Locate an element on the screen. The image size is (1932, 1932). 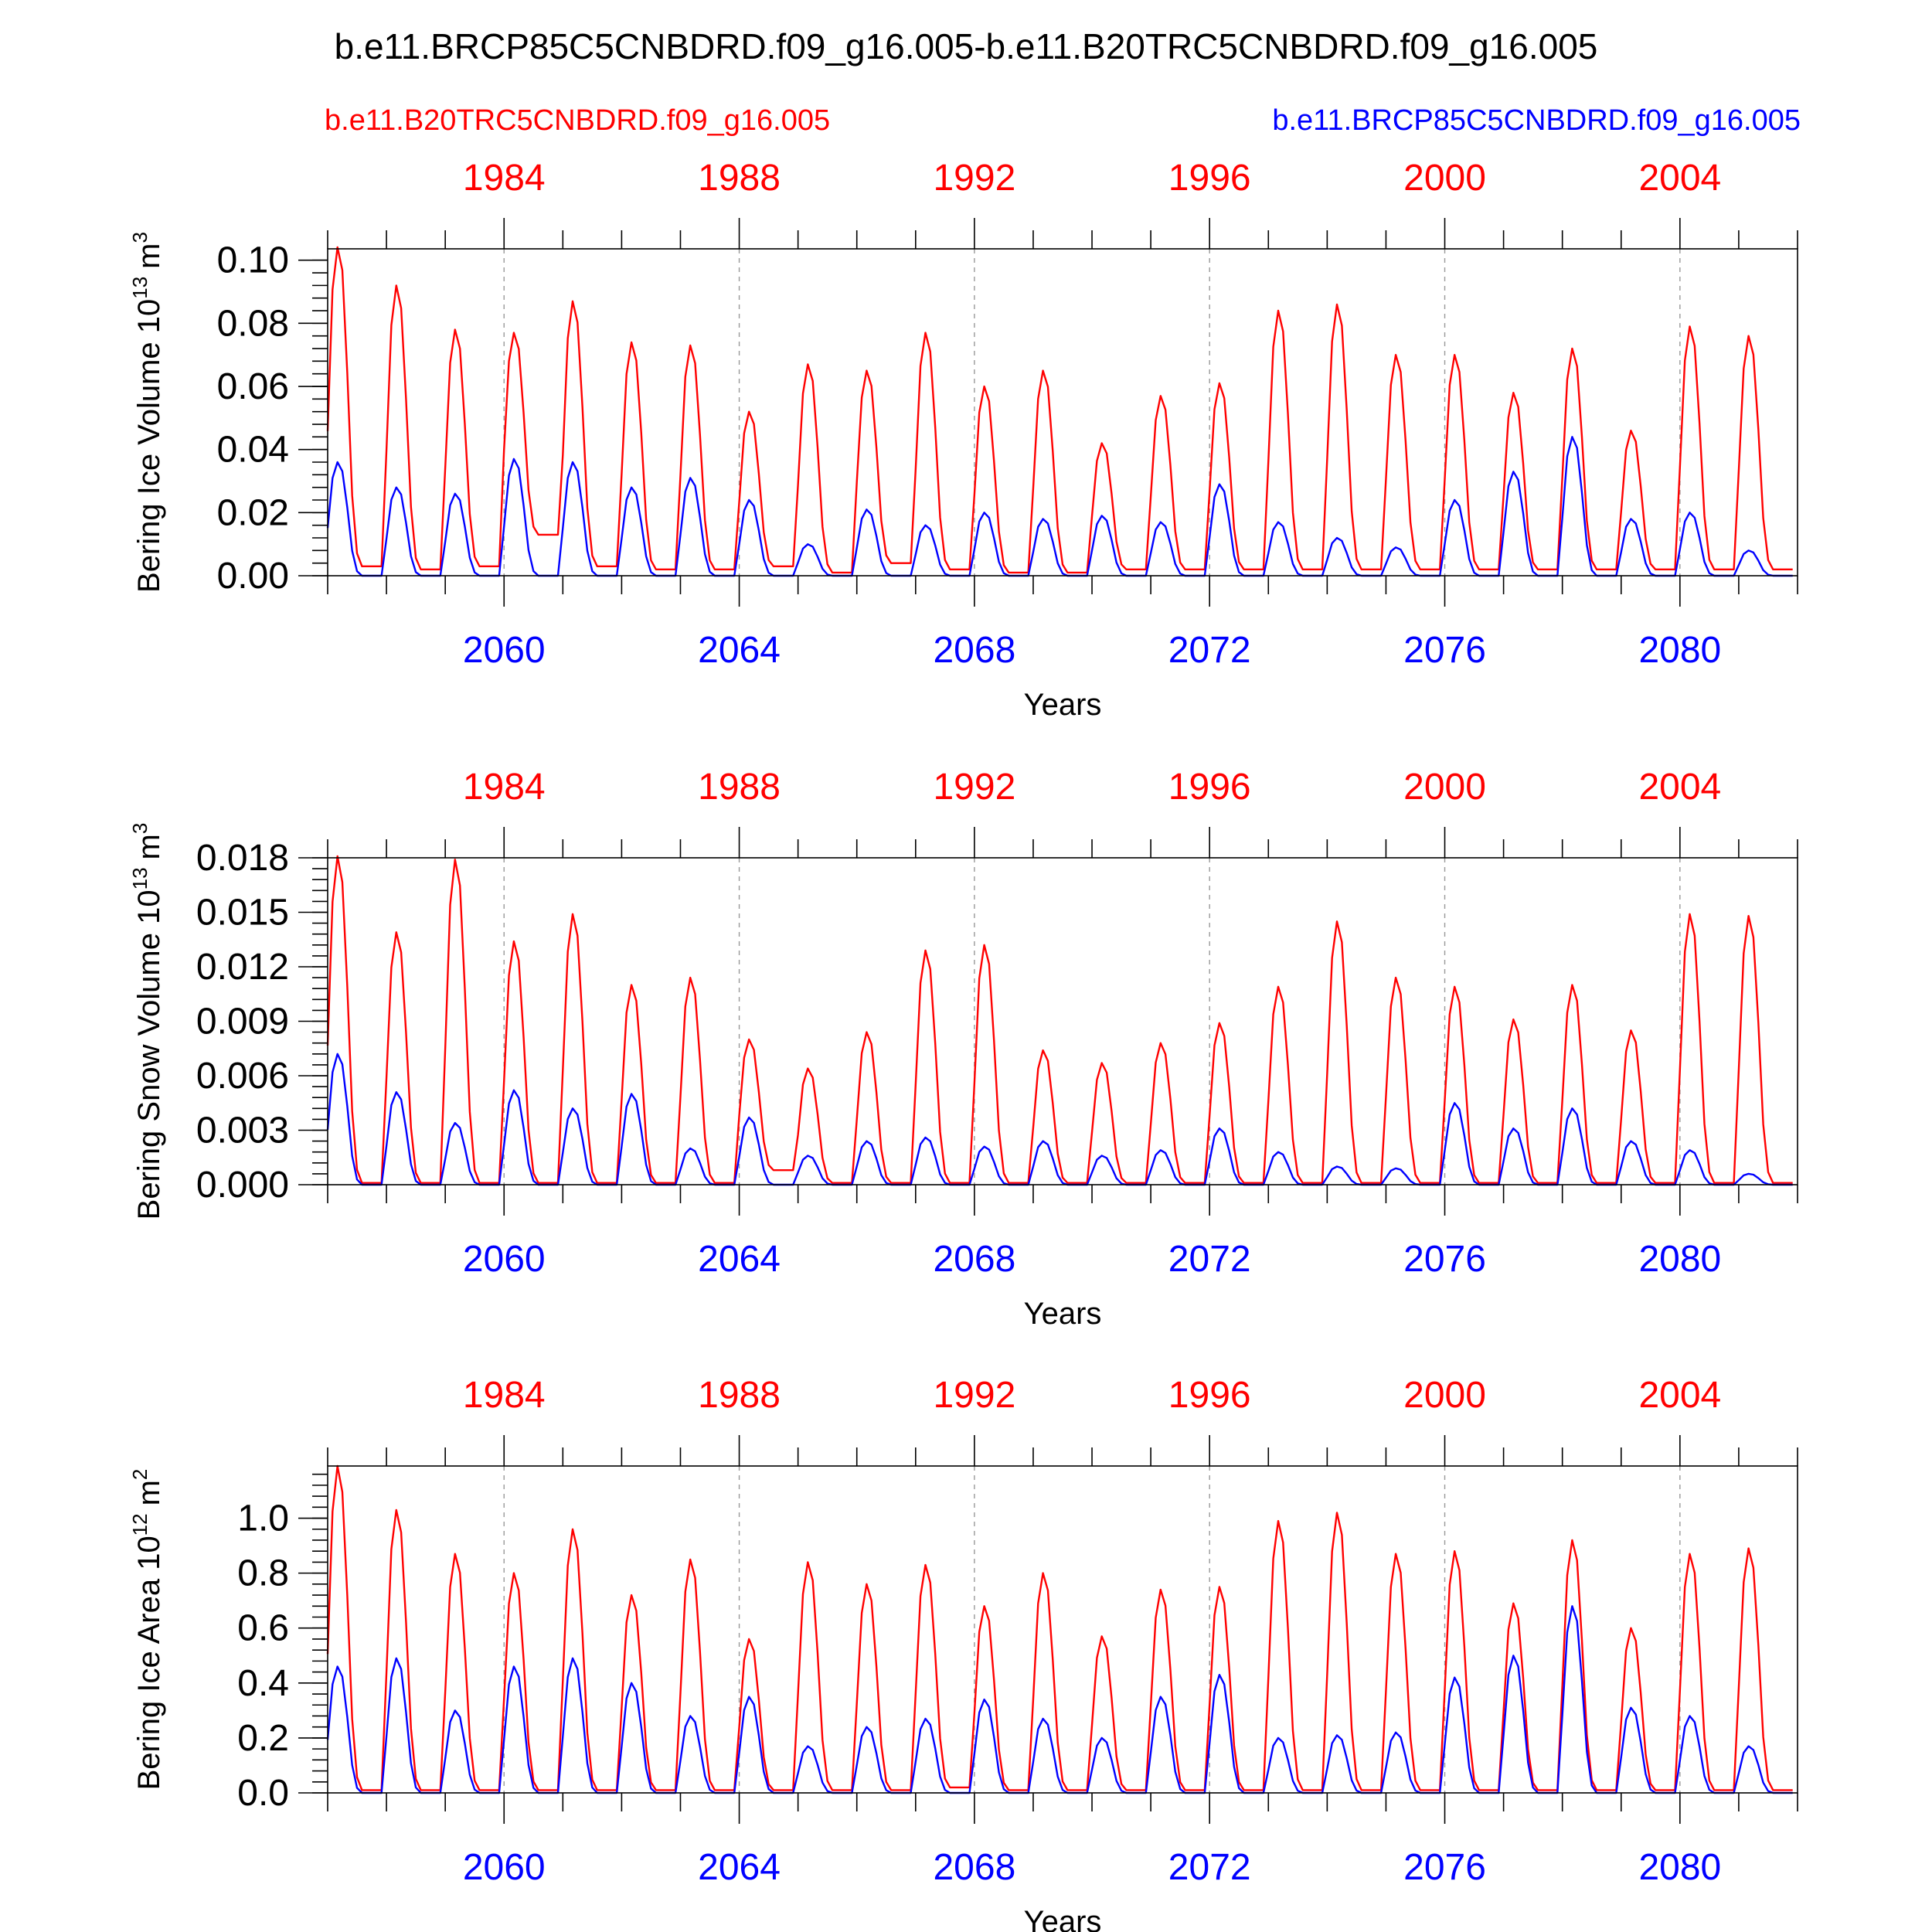
y-tick-label: 0.018 is located at coordinates (243, 858).